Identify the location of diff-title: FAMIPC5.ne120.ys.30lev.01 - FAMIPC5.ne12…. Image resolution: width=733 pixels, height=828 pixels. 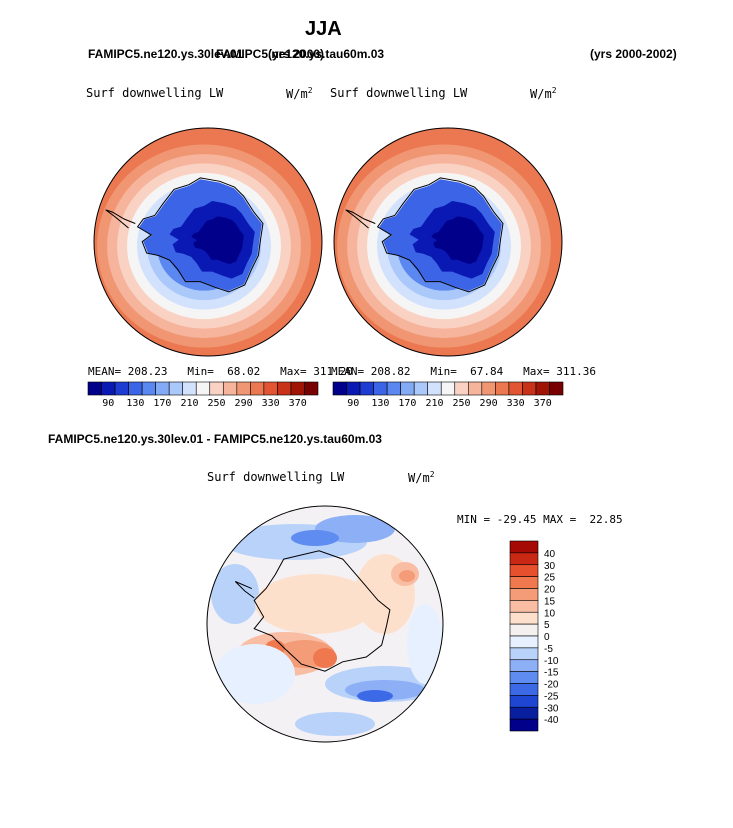
(215, 439).